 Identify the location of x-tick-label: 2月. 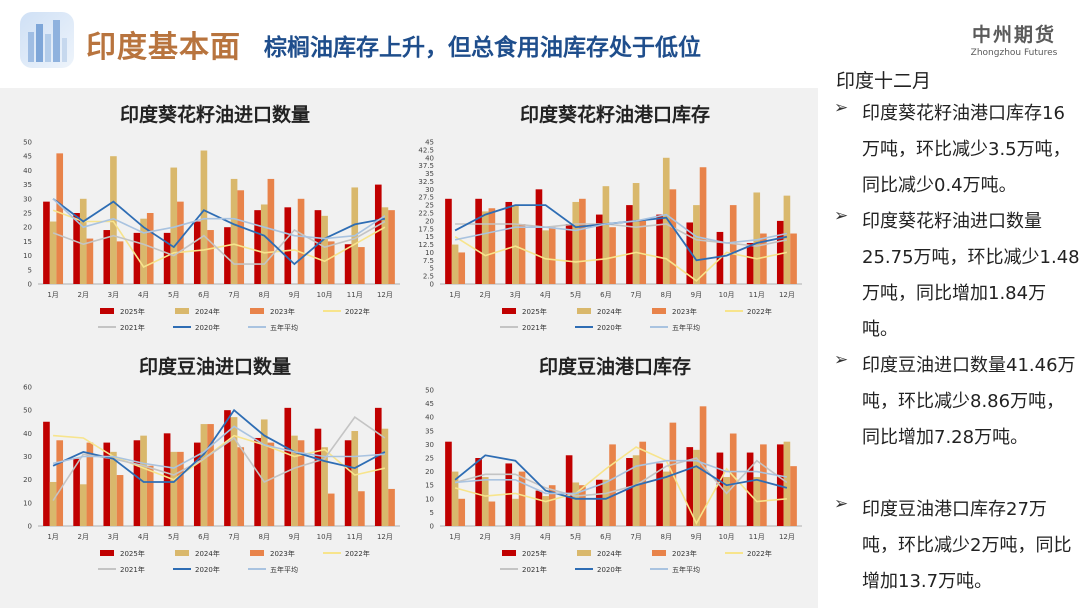
(485, 537).